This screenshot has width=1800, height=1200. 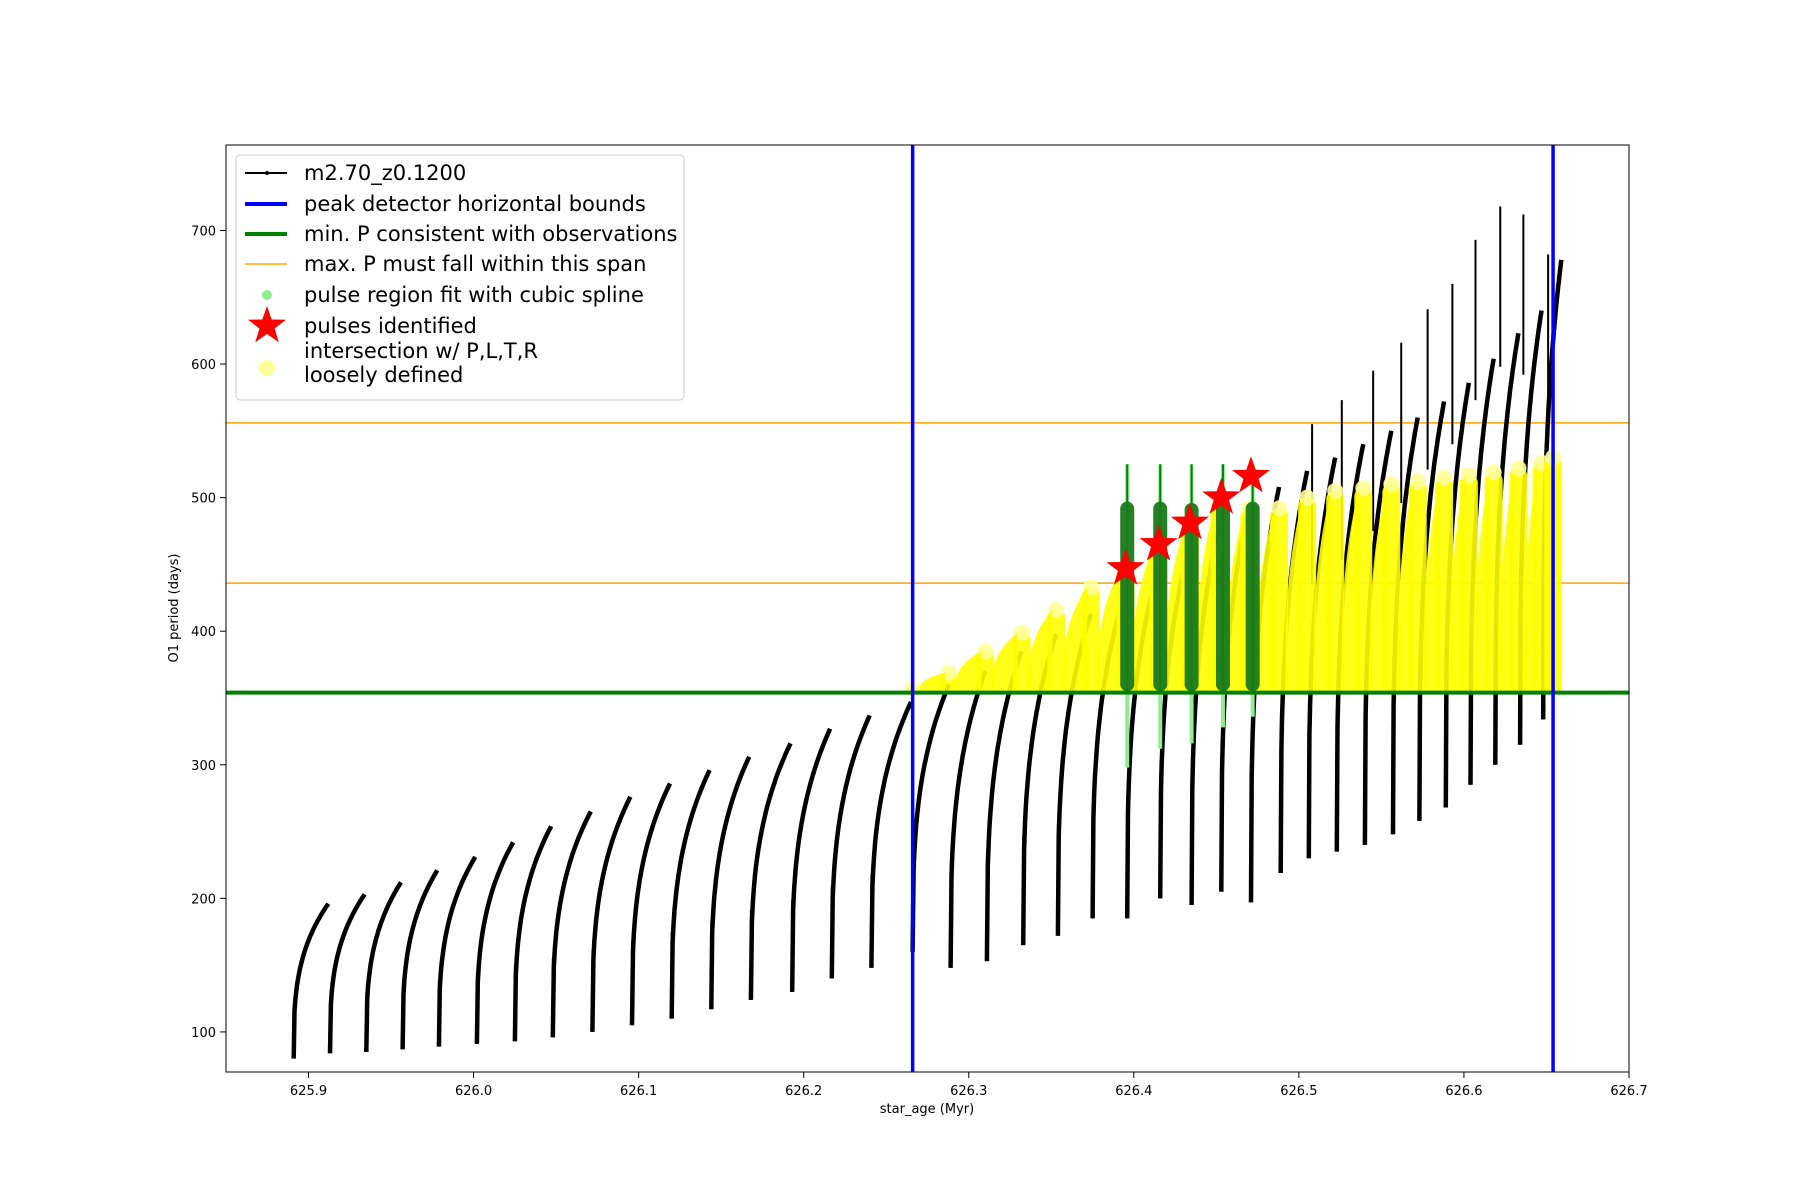 I want to click on y-tick-label: 600, so click(x=203, y=365).